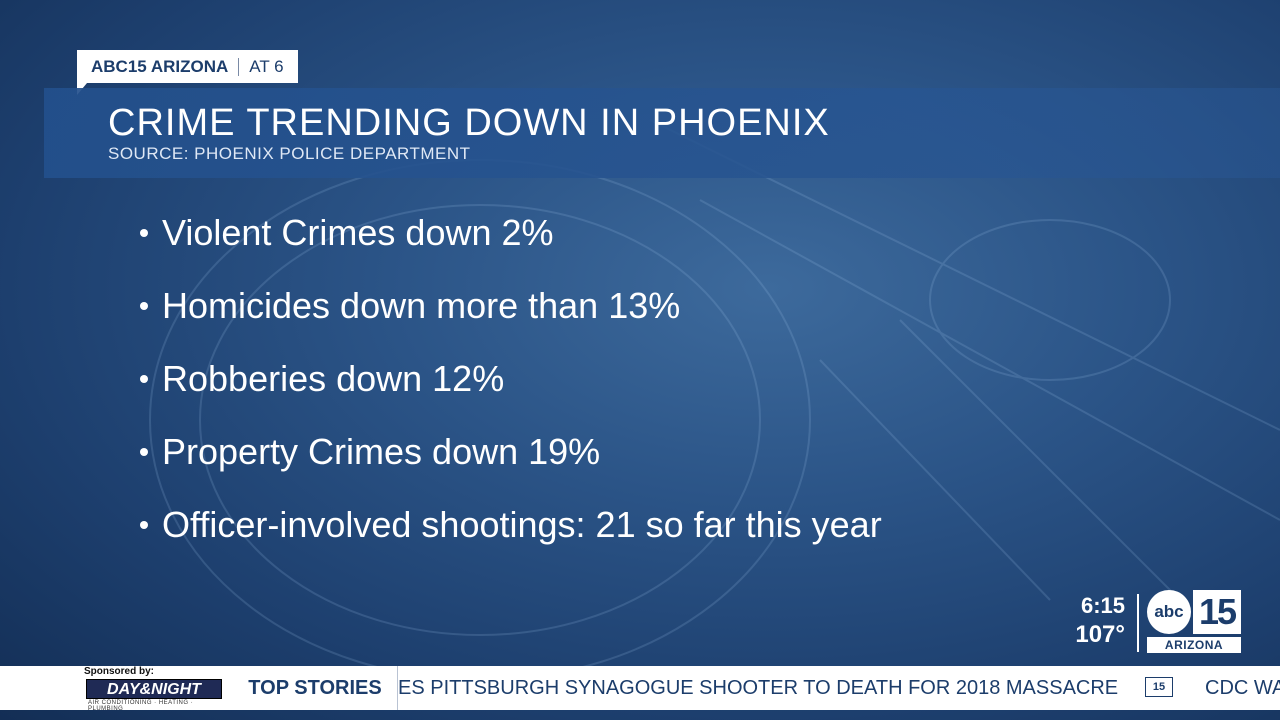 This screenshot has height=720, width=1280. Describe the element at coordinates (1169, 612) in the screenshot. I see `abc-logo-icon: abc` at that location.